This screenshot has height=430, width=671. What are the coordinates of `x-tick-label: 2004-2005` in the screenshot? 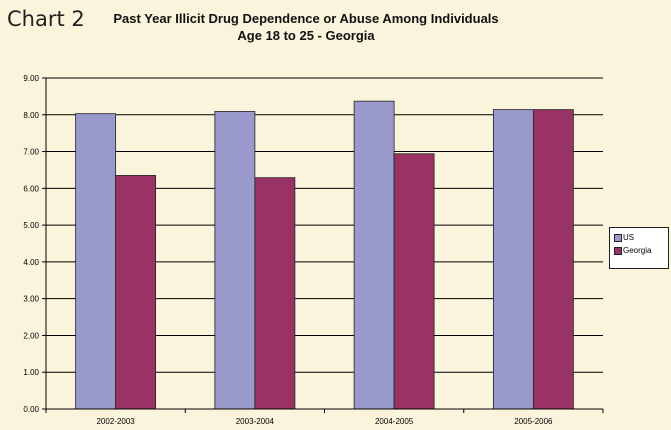 It's located at (394, 421).